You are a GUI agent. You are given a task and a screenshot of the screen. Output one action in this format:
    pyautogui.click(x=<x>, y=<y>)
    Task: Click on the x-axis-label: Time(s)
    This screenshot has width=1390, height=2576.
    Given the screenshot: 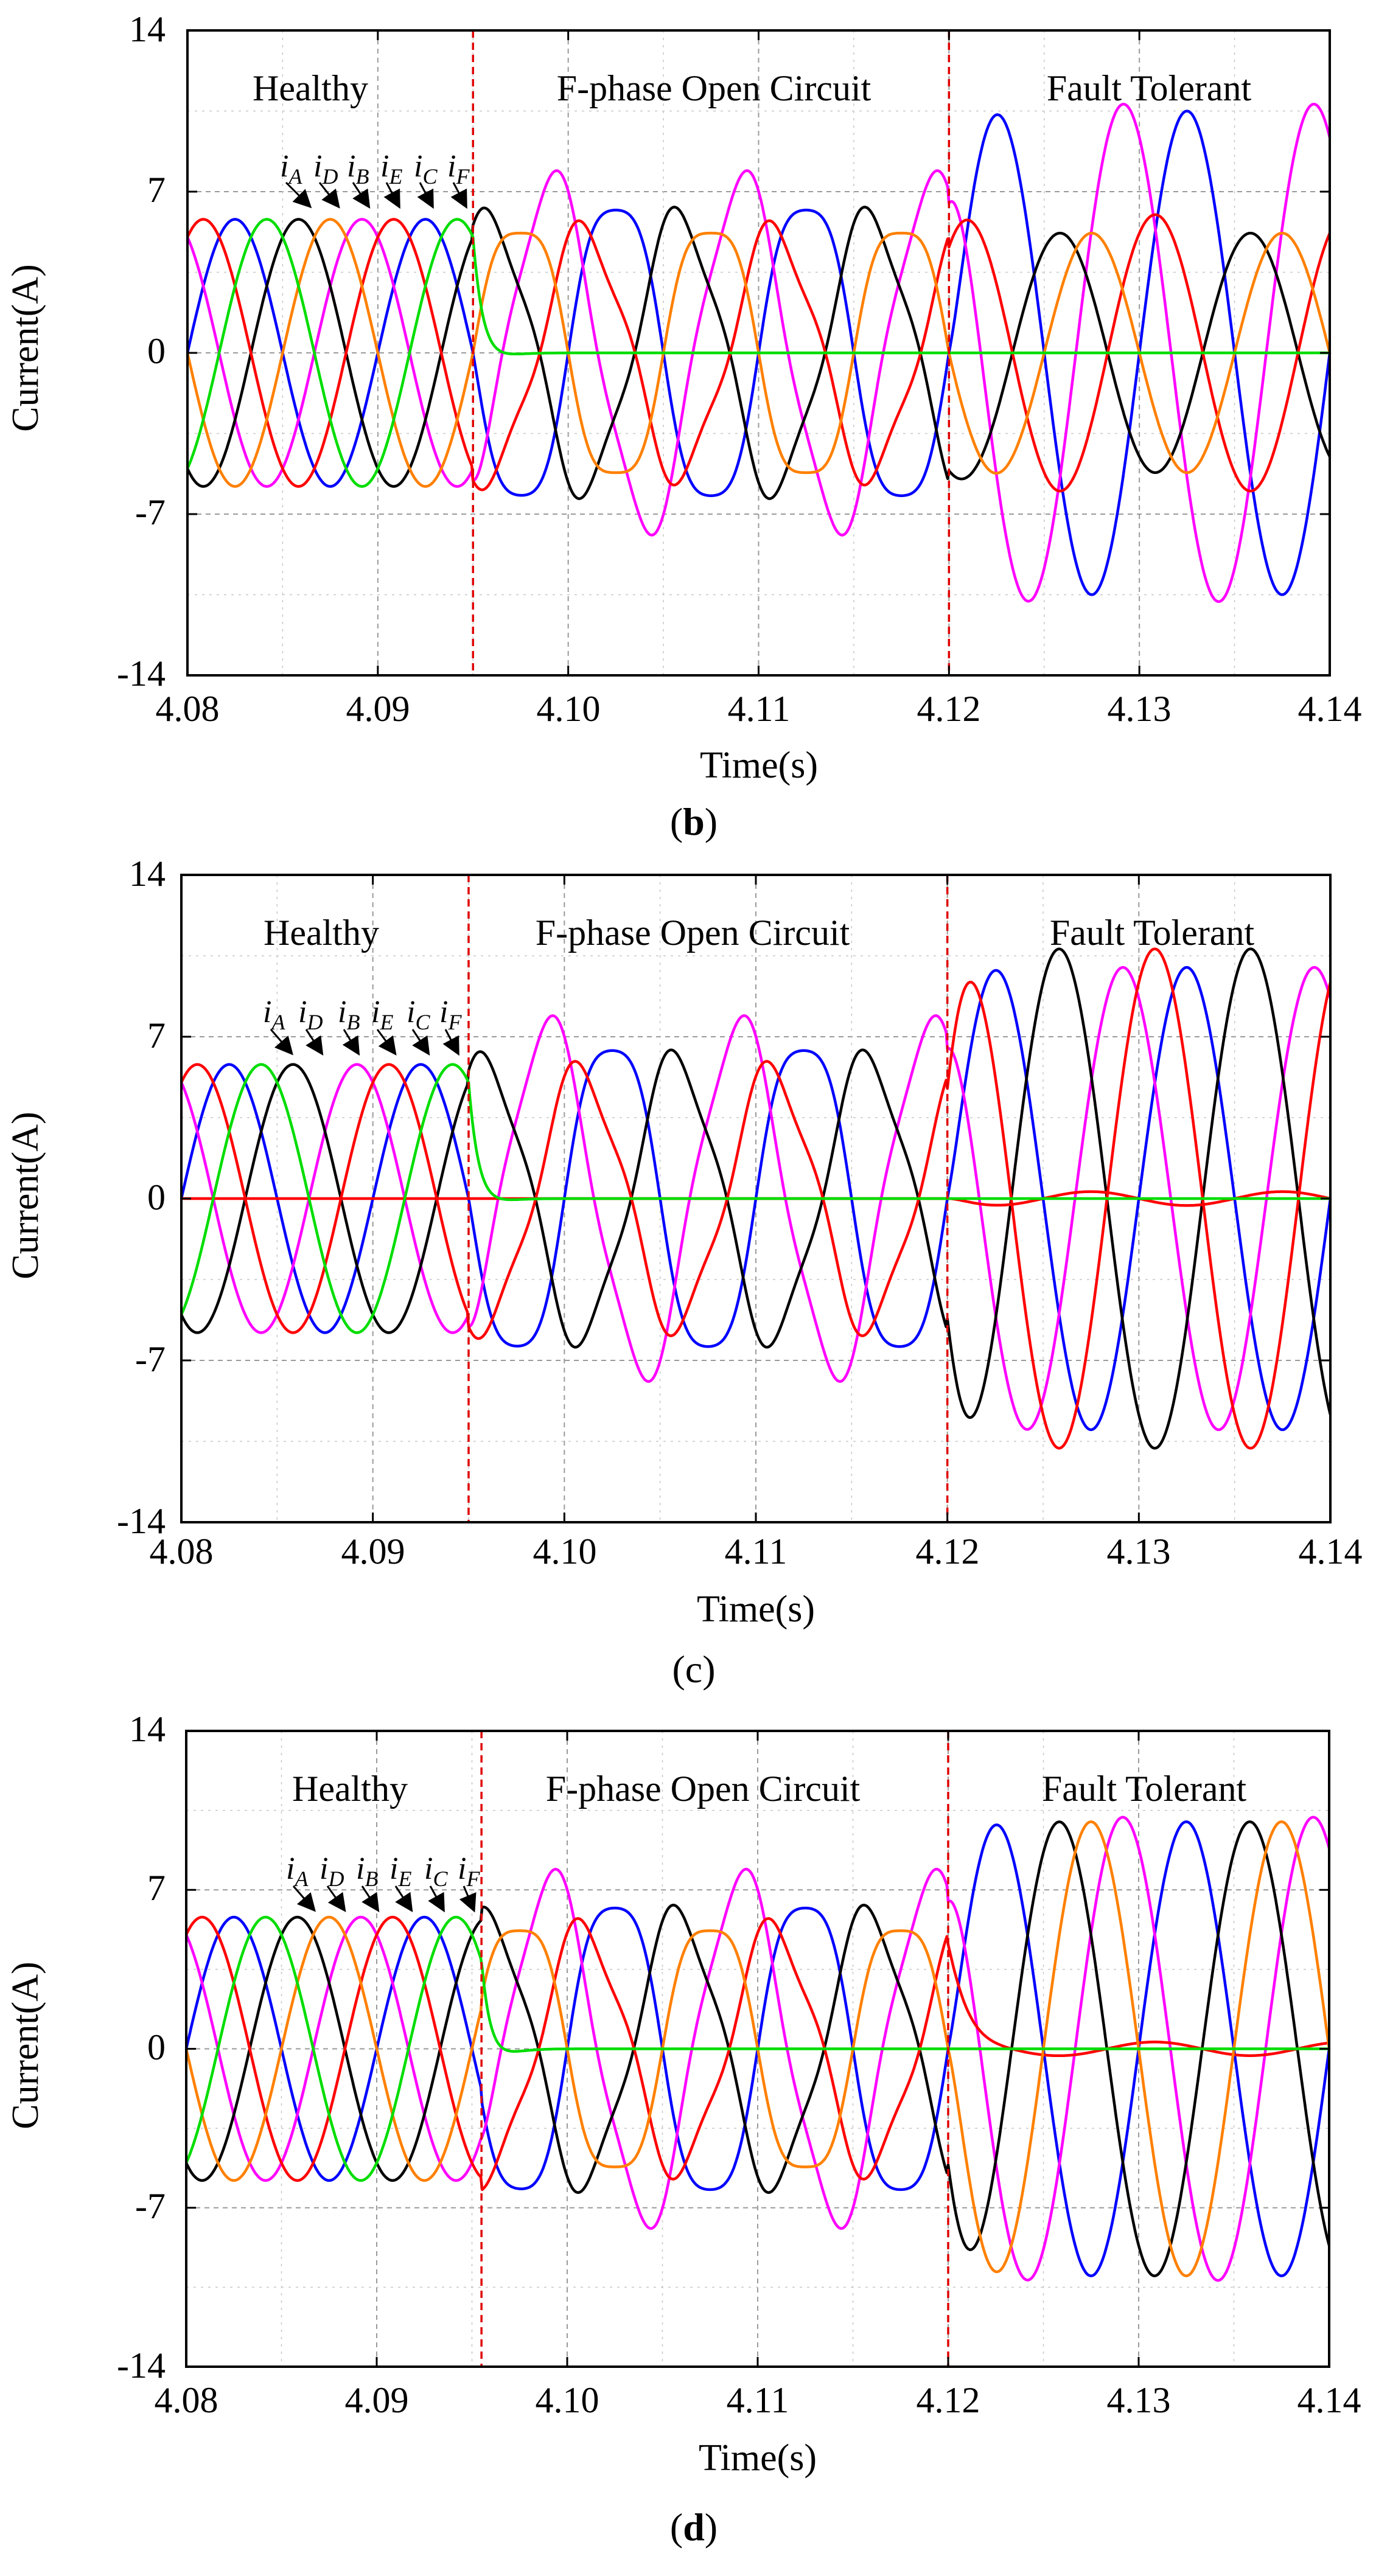 What is the action you would take?
    pyautogui.click(x=759, y=765)
    